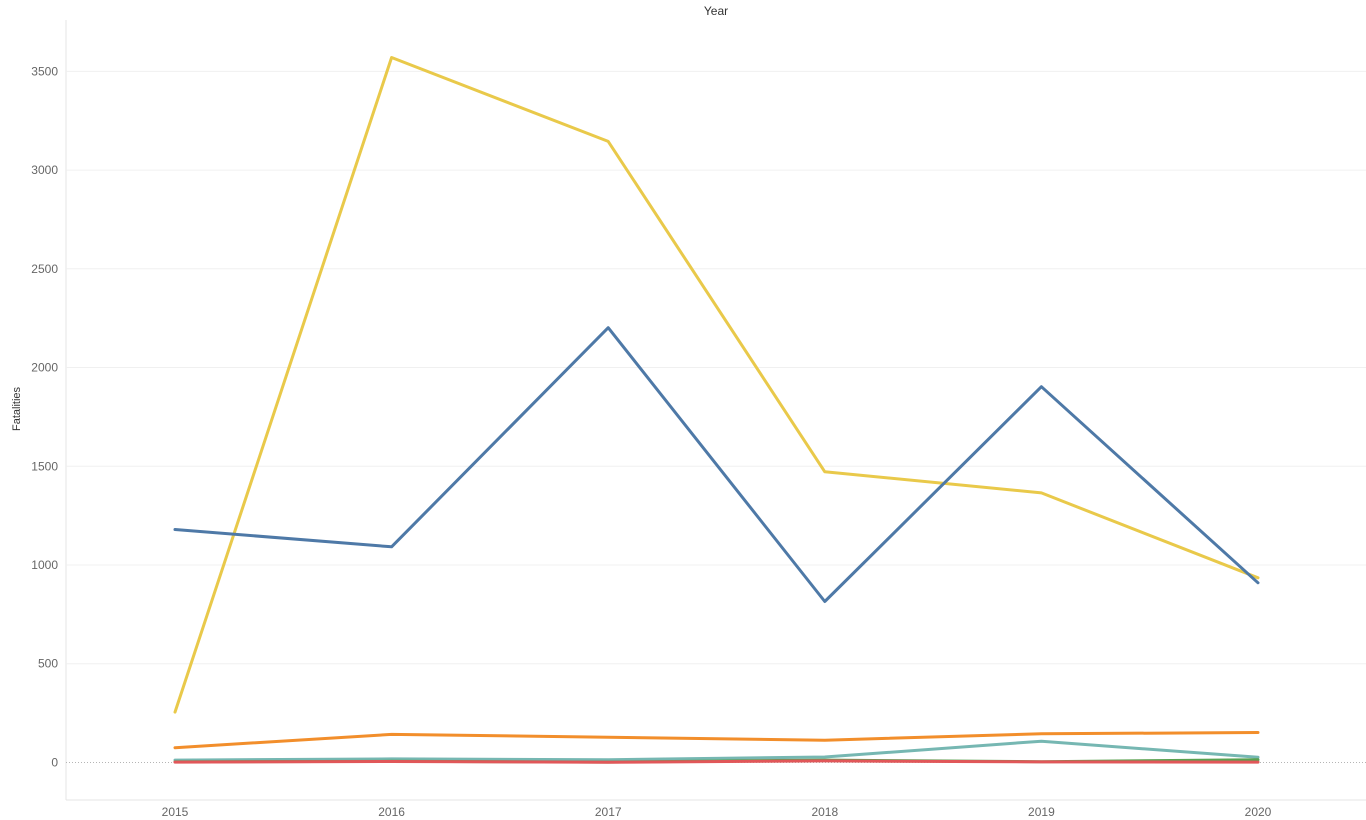 The height and width of the screenshot is (820, 1366). I want to click on x-tick-label: 2020, so click(1258, 812).